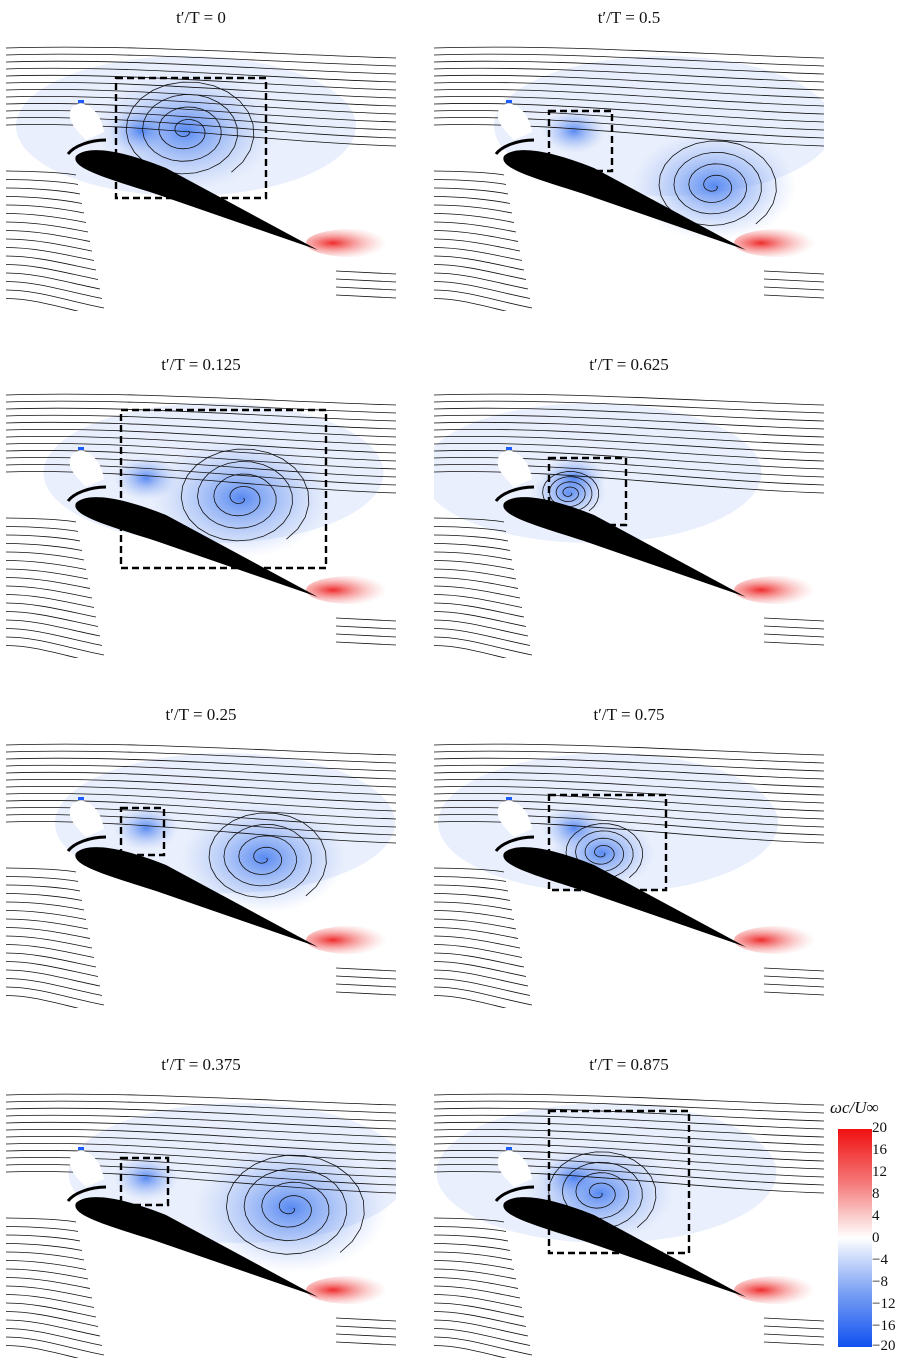 The height and width of the screenshot is (1365, 911). I want to click on colorbar-ticks: 20 16 12 8 4 0 −4 −8 −12 −16 −20, so click(890, 1237).